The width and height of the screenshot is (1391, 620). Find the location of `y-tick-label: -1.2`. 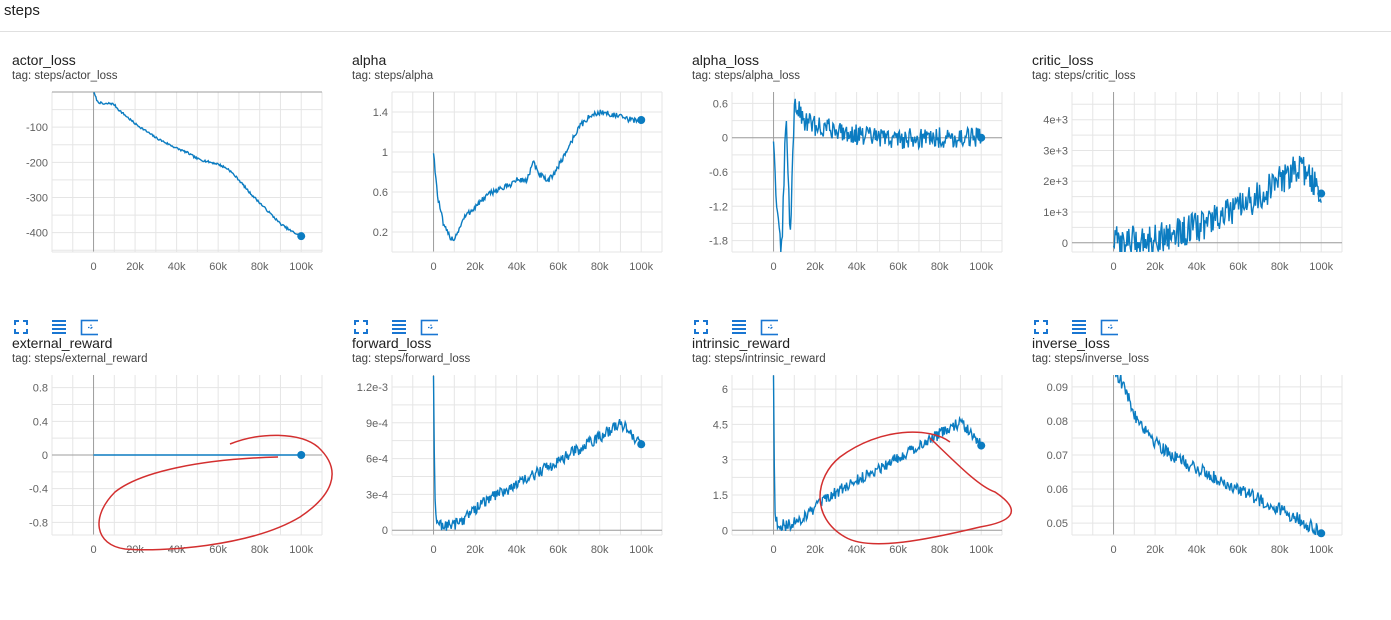

y-tick-label: -1.2 is located at coordinates (718, 207).